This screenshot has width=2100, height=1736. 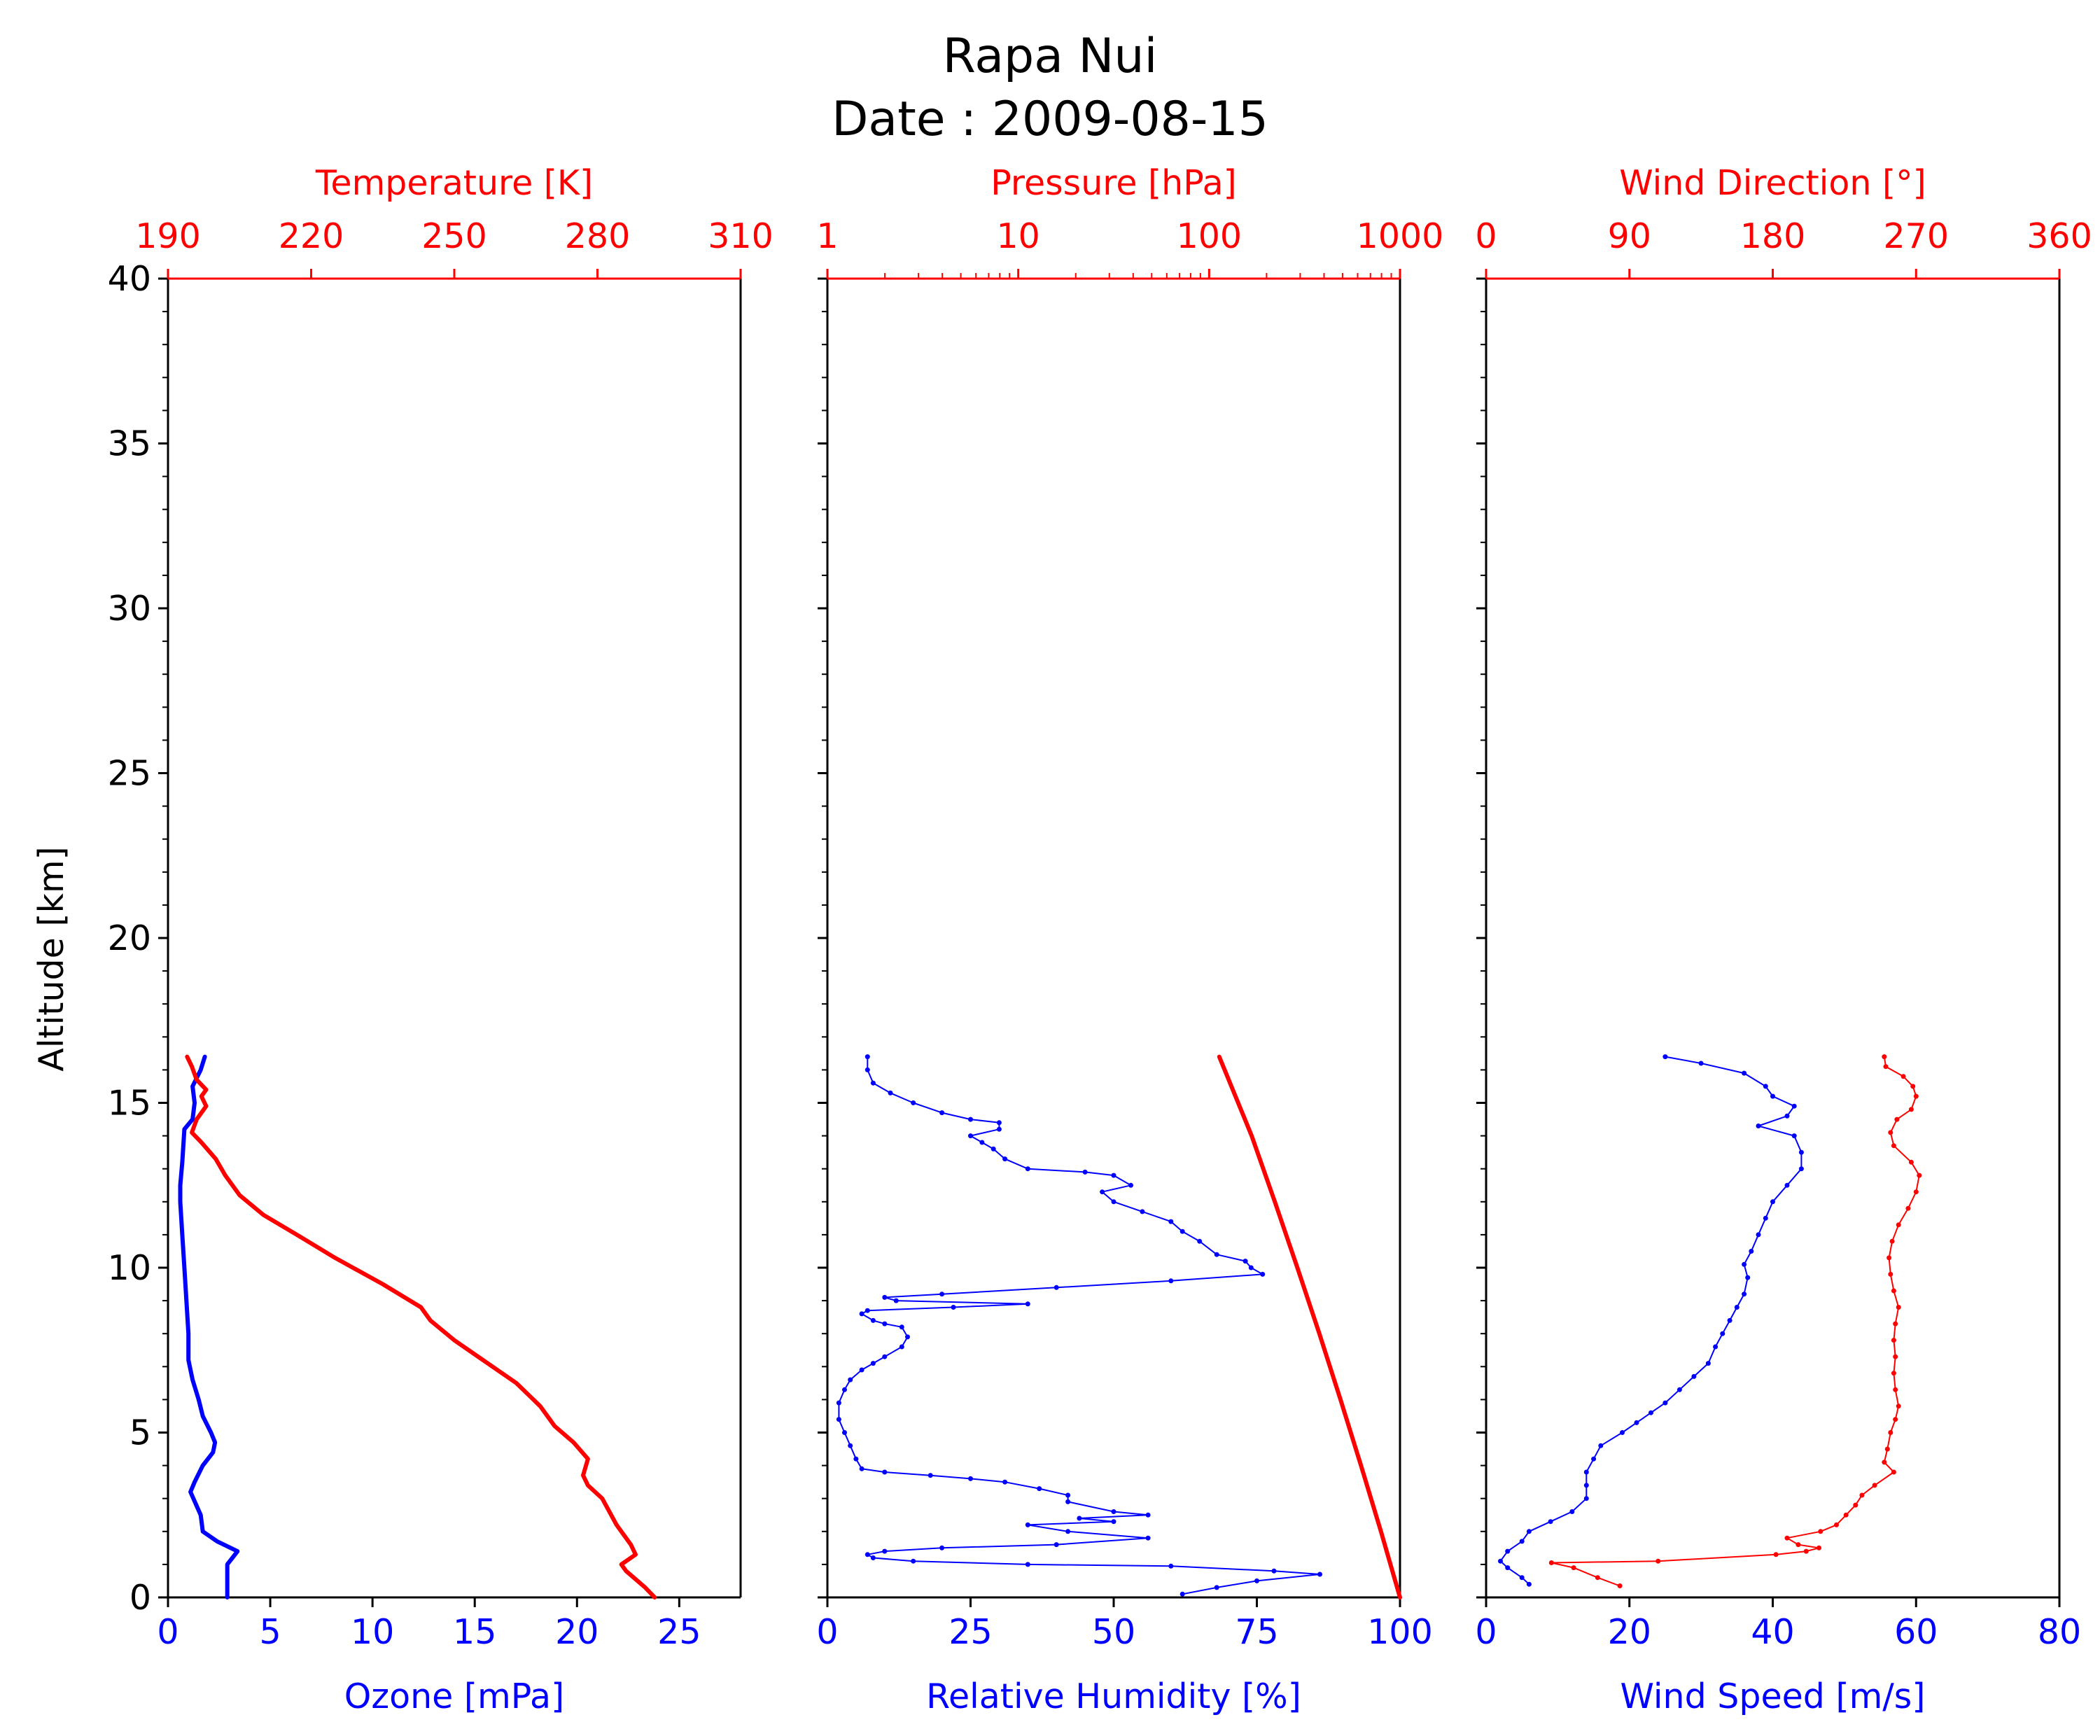 I want to click on x-bottom-tick-label: 40, so click(x=1772, y=1632).